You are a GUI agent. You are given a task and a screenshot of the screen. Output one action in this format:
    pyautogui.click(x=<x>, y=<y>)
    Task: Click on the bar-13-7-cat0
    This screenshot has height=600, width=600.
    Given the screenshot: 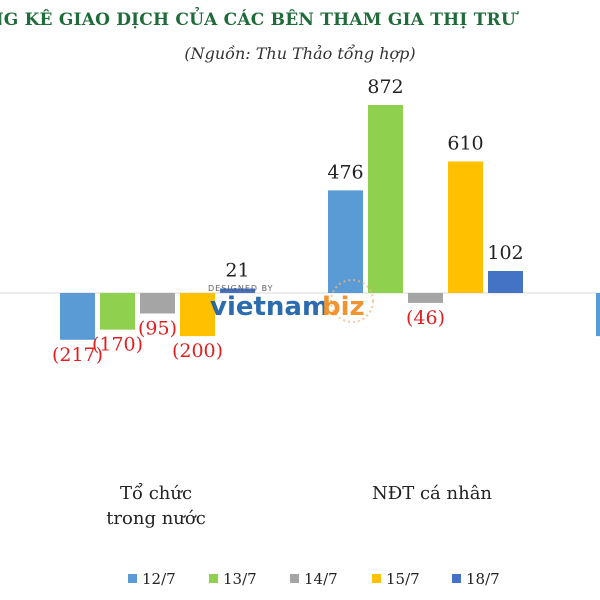 What is the action you would take?
    pyautogui.click(x=117, y=311)
    